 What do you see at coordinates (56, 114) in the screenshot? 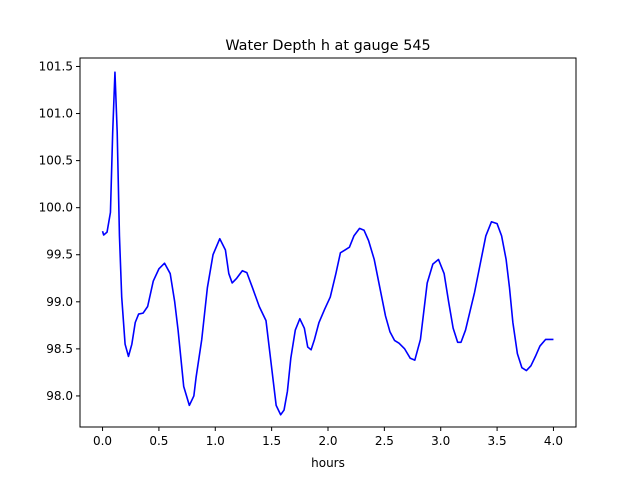
I see `y-tick-label: 101.0` at bounding box center [56, 114].